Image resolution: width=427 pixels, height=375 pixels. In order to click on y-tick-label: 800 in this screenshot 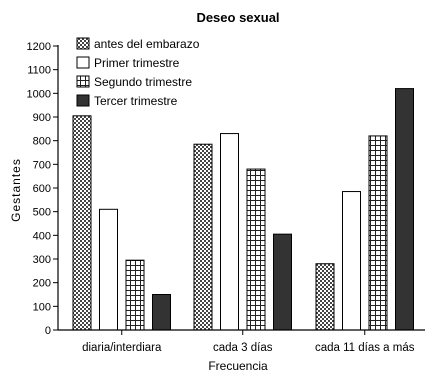, I will do `click(42, 142)`.